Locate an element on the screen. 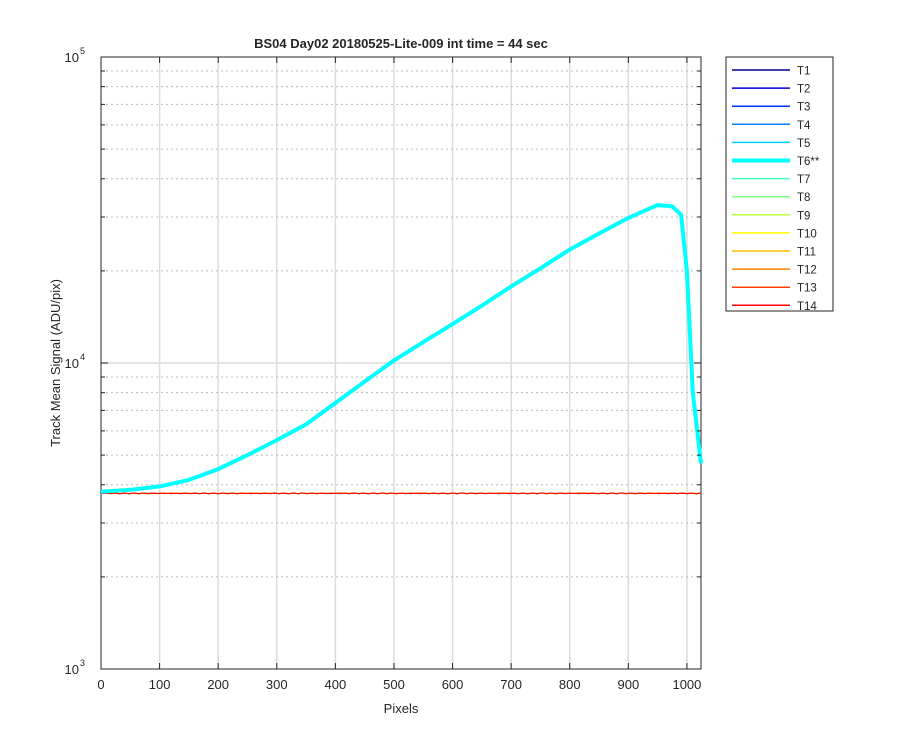 Image resolution: width=900 pixels, height=750 pixels. legend-entry: T14 is located at coordinates (807, 307).